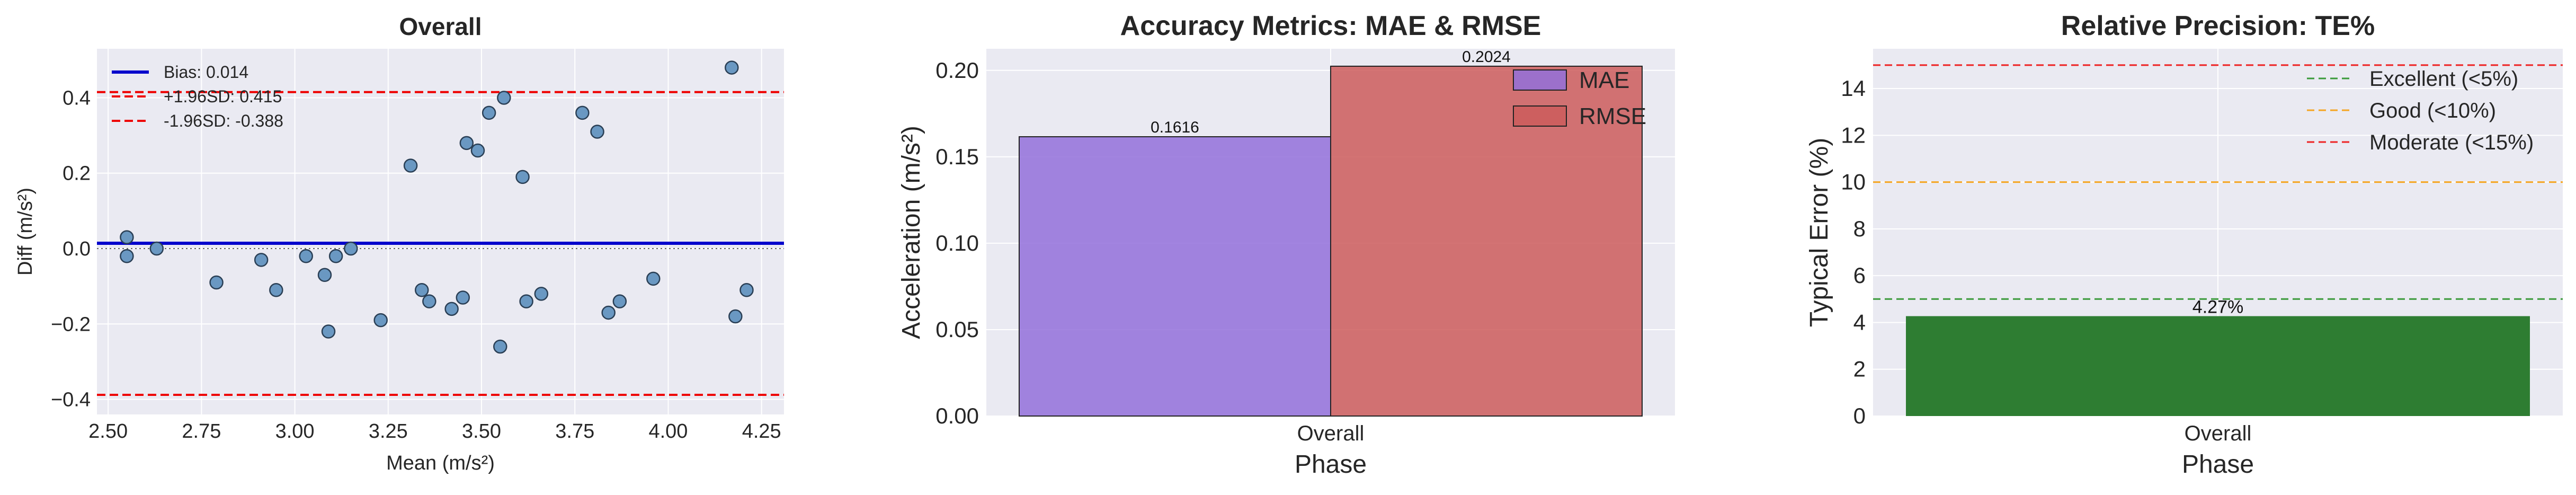  What do you see at coordinates (1860, 415) in the screenshot?
I see `y-tick-label: 0` at bounding box center [1860, 415].